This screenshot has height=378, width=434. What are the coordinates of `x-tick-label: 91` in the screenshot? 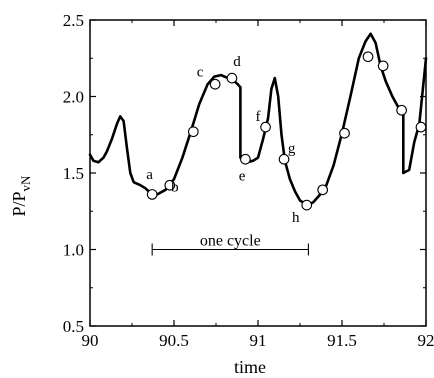 It's located at (258, 340).